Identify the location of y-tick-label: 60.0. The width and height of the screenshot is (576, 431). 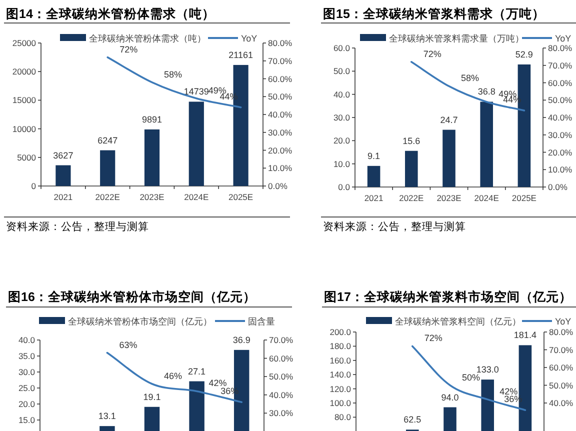
(341, 48).